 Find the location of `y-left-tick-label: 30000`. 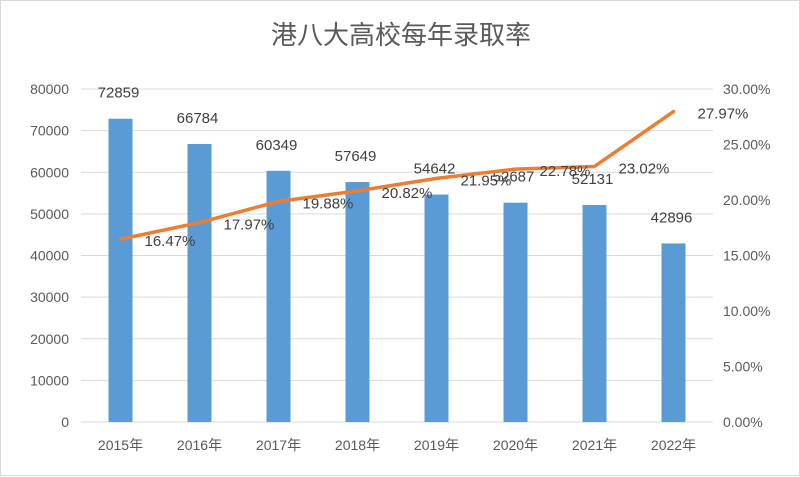

y-left-tick-label: 30000 is located at coordinates (49, 297).